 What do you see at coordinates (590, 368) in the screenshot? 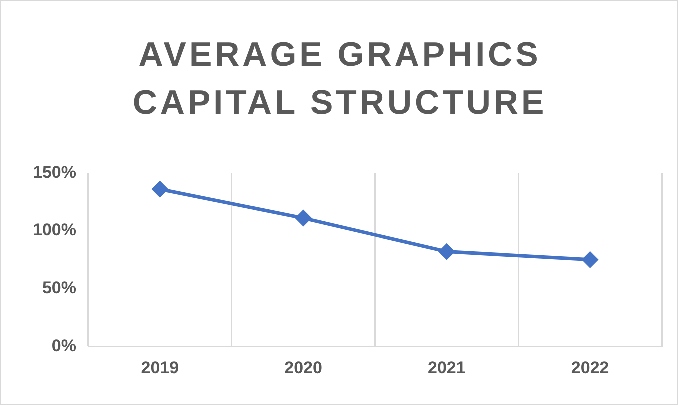
I see `x-tick-label: 2022` at bounding box center [590, 368].